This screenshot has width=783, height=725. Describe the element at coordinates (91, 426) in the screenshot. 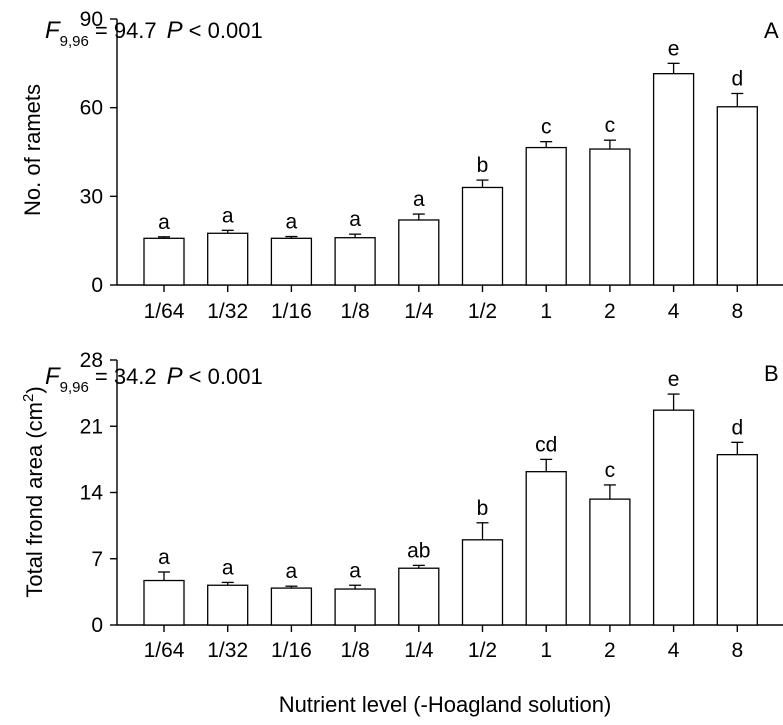

I see `panel-b-y-tick-label: 21` at that location.